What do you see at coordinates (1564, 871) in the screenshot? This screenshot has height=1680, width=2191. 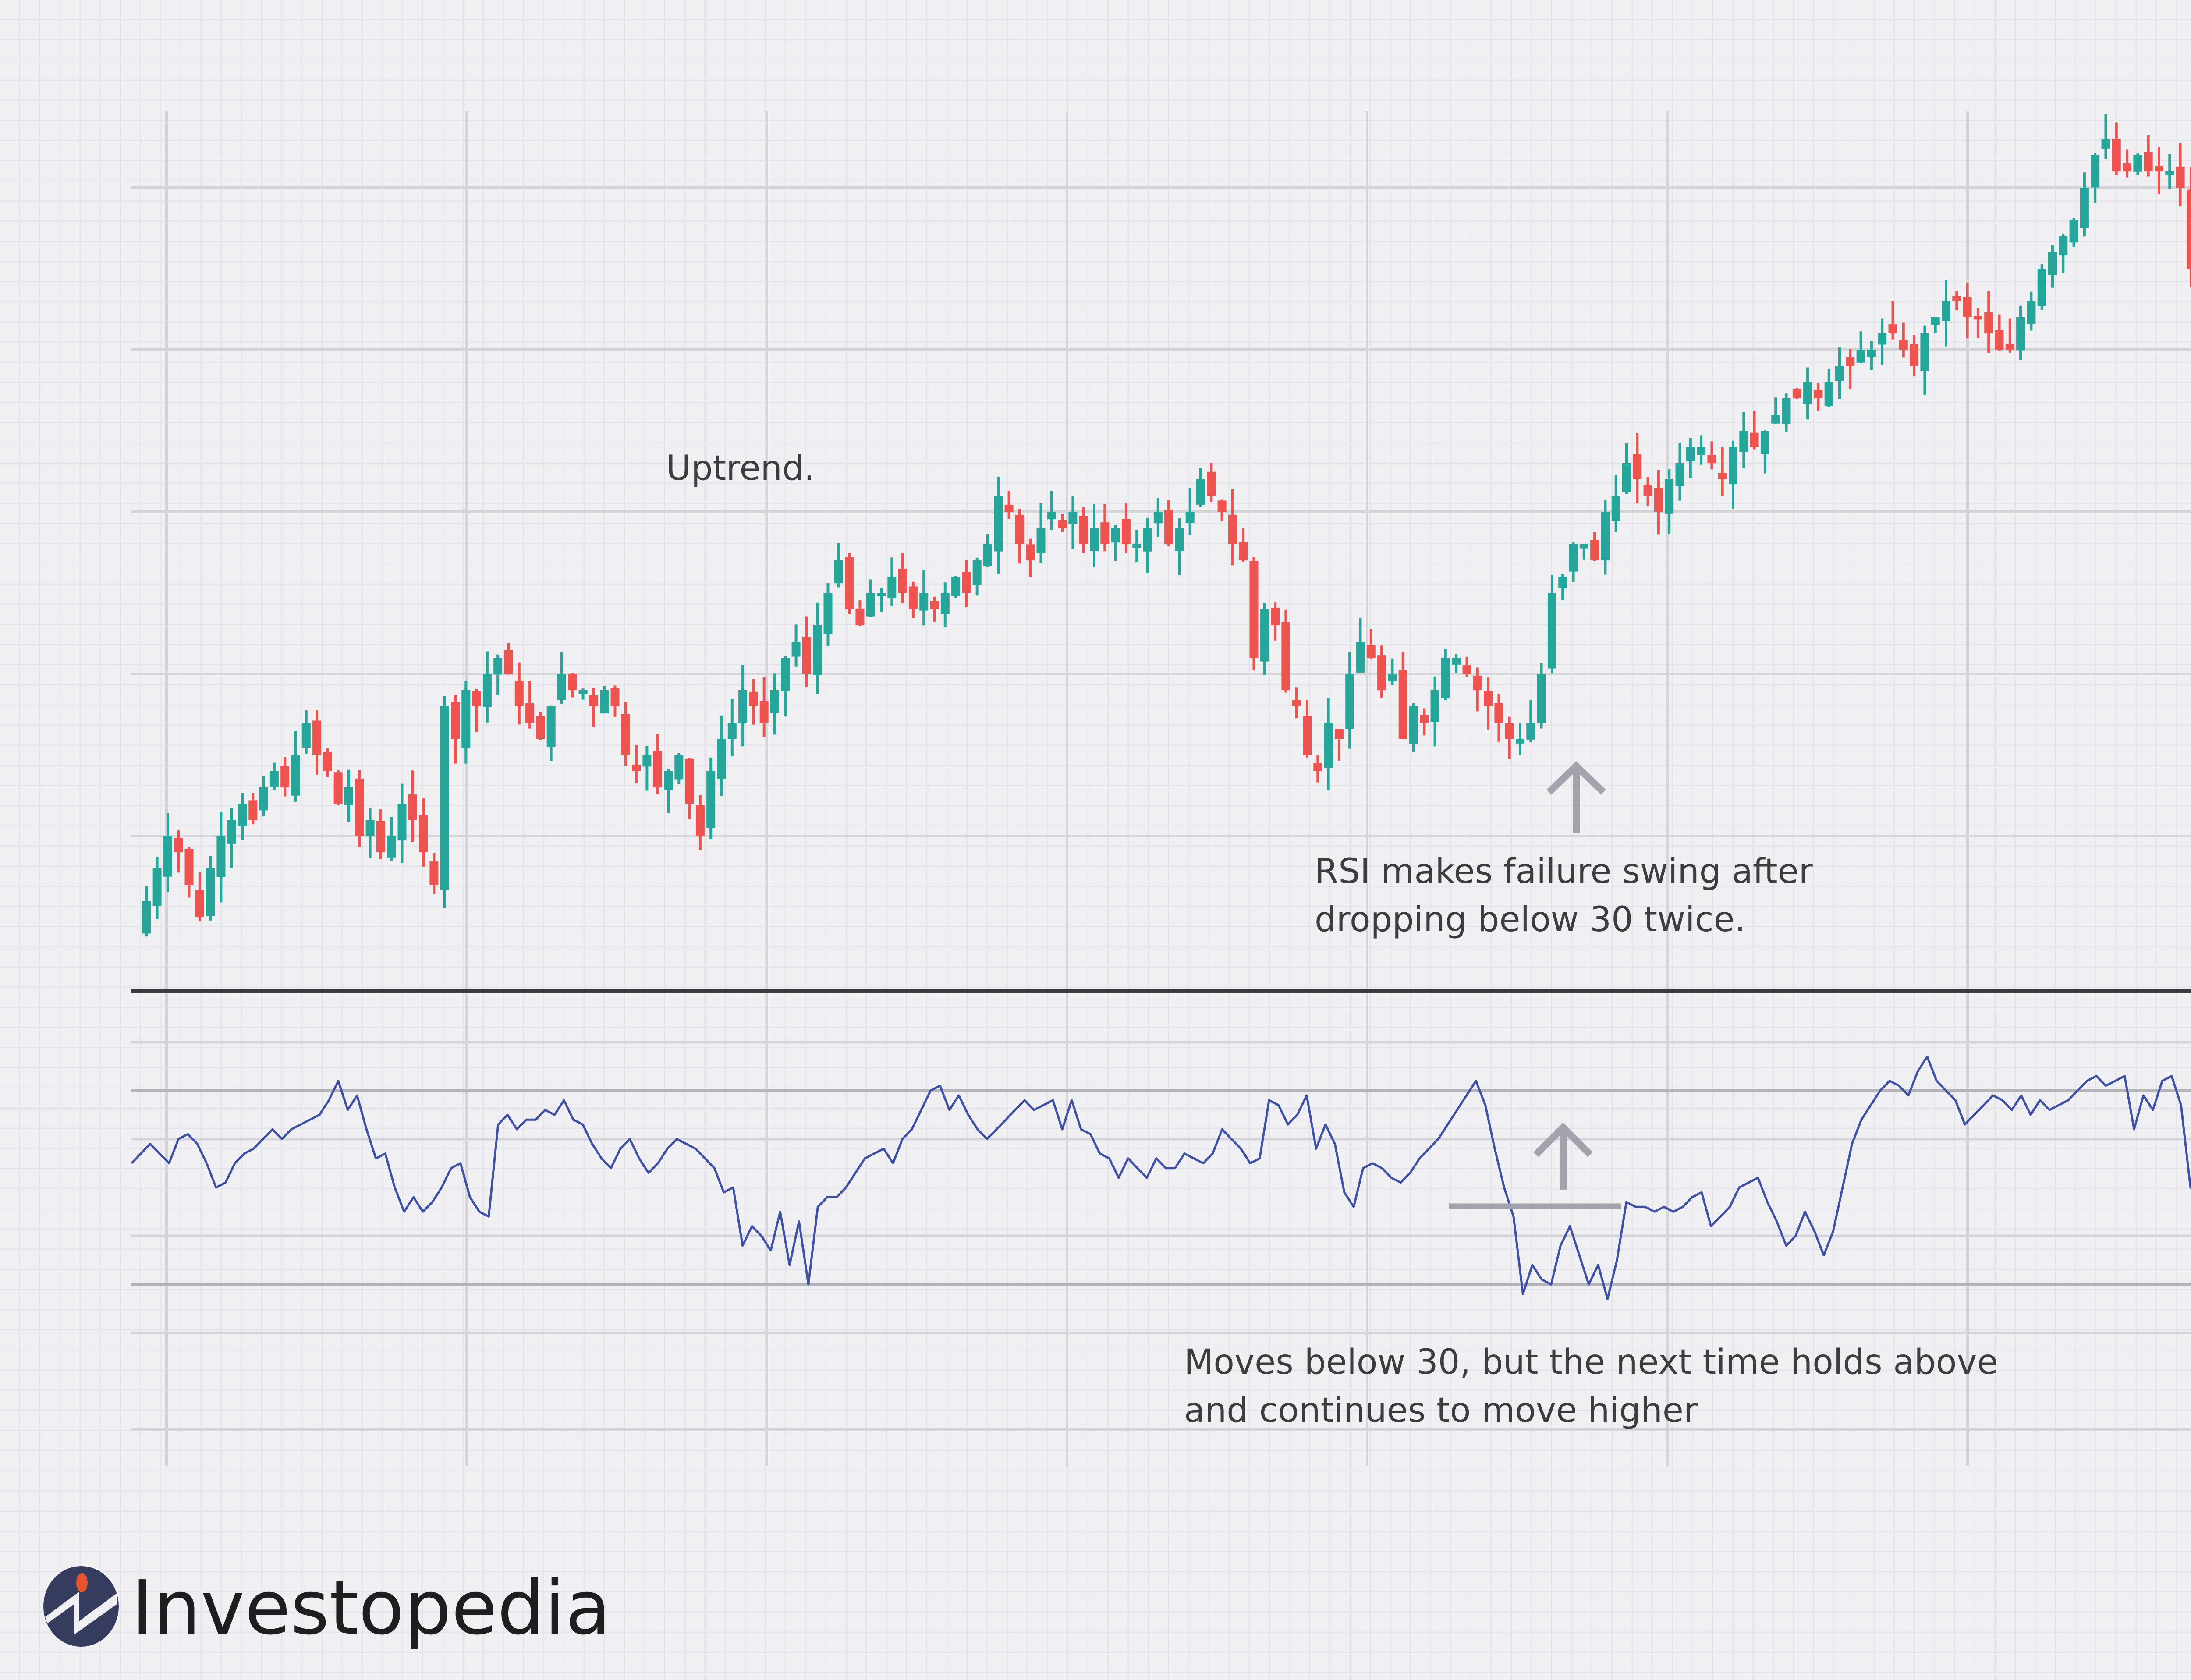 I see `rsi-failure-annotation-line1: RSI makes failure swing after` at bounding box center [1564, 871].